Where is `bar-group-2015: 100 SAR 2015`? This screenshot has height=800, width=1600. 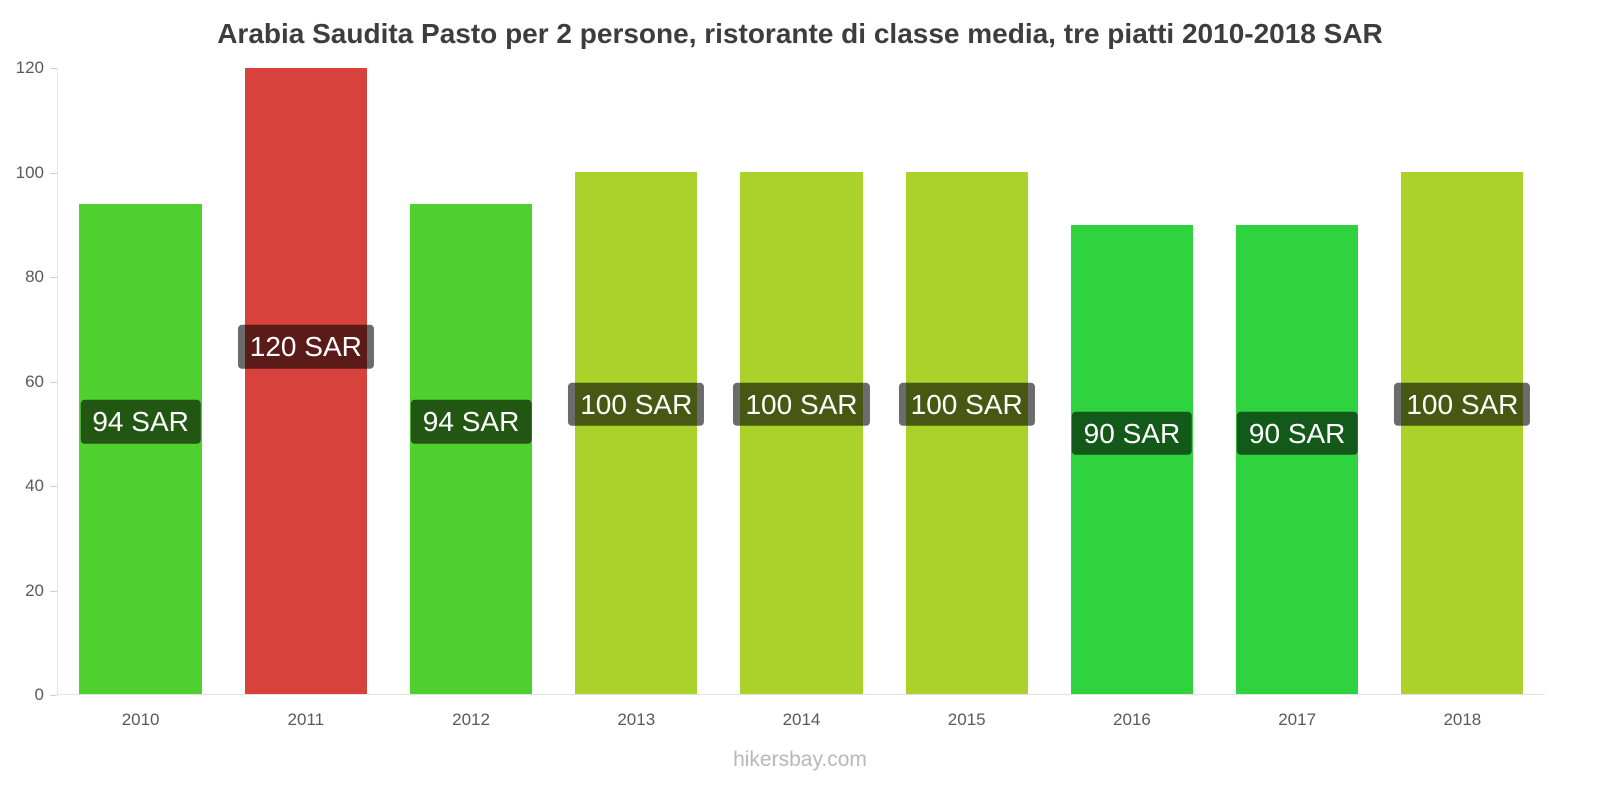
bar-group-2015: 100 SAR 2015 is located at coordinates (966, 398).